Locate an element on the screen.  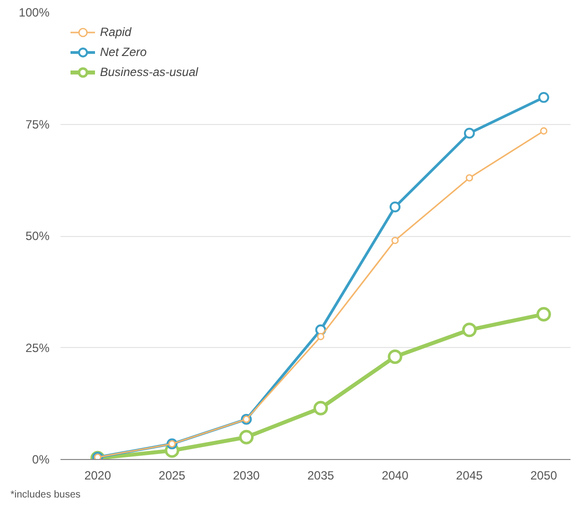
x-tick-label: 2040 is located at coordinates (395, 475).